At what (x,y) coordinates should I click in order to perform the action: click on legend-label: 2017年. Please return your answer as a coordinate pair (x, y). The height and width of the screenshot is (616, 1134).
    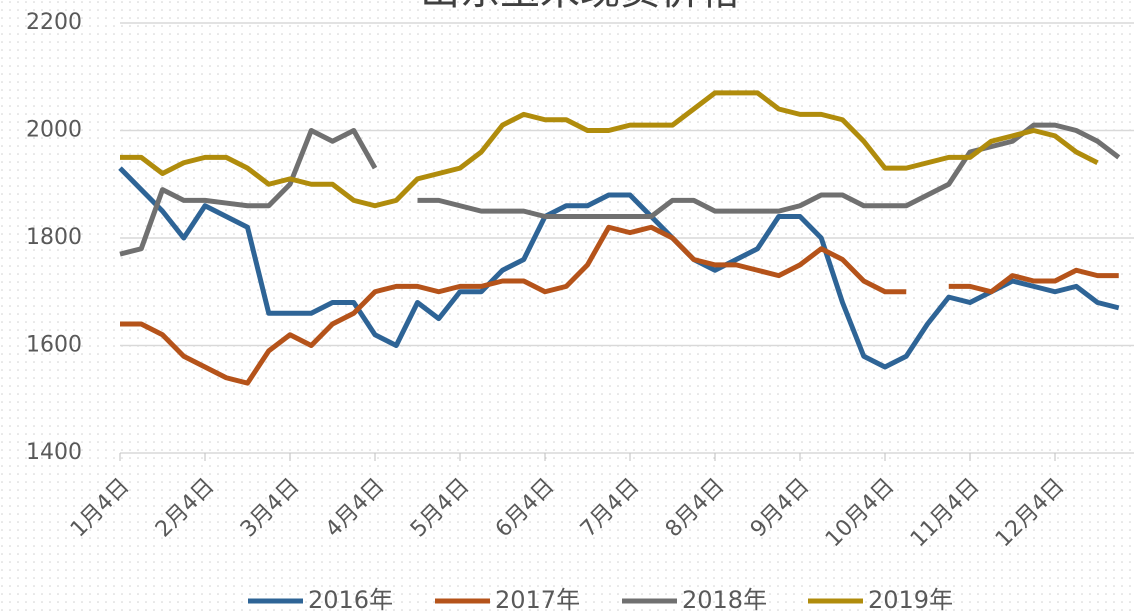
    Looking at the image, I should click on (537, 600).